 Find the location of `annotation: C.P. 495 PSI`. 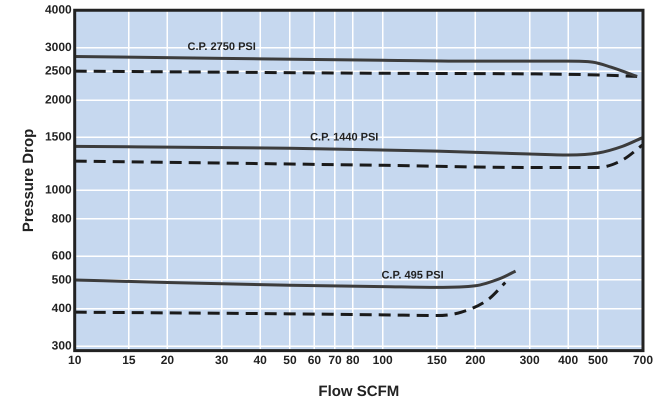

annotation: C.P. 495 PSI is located at coordinates (412, 275).